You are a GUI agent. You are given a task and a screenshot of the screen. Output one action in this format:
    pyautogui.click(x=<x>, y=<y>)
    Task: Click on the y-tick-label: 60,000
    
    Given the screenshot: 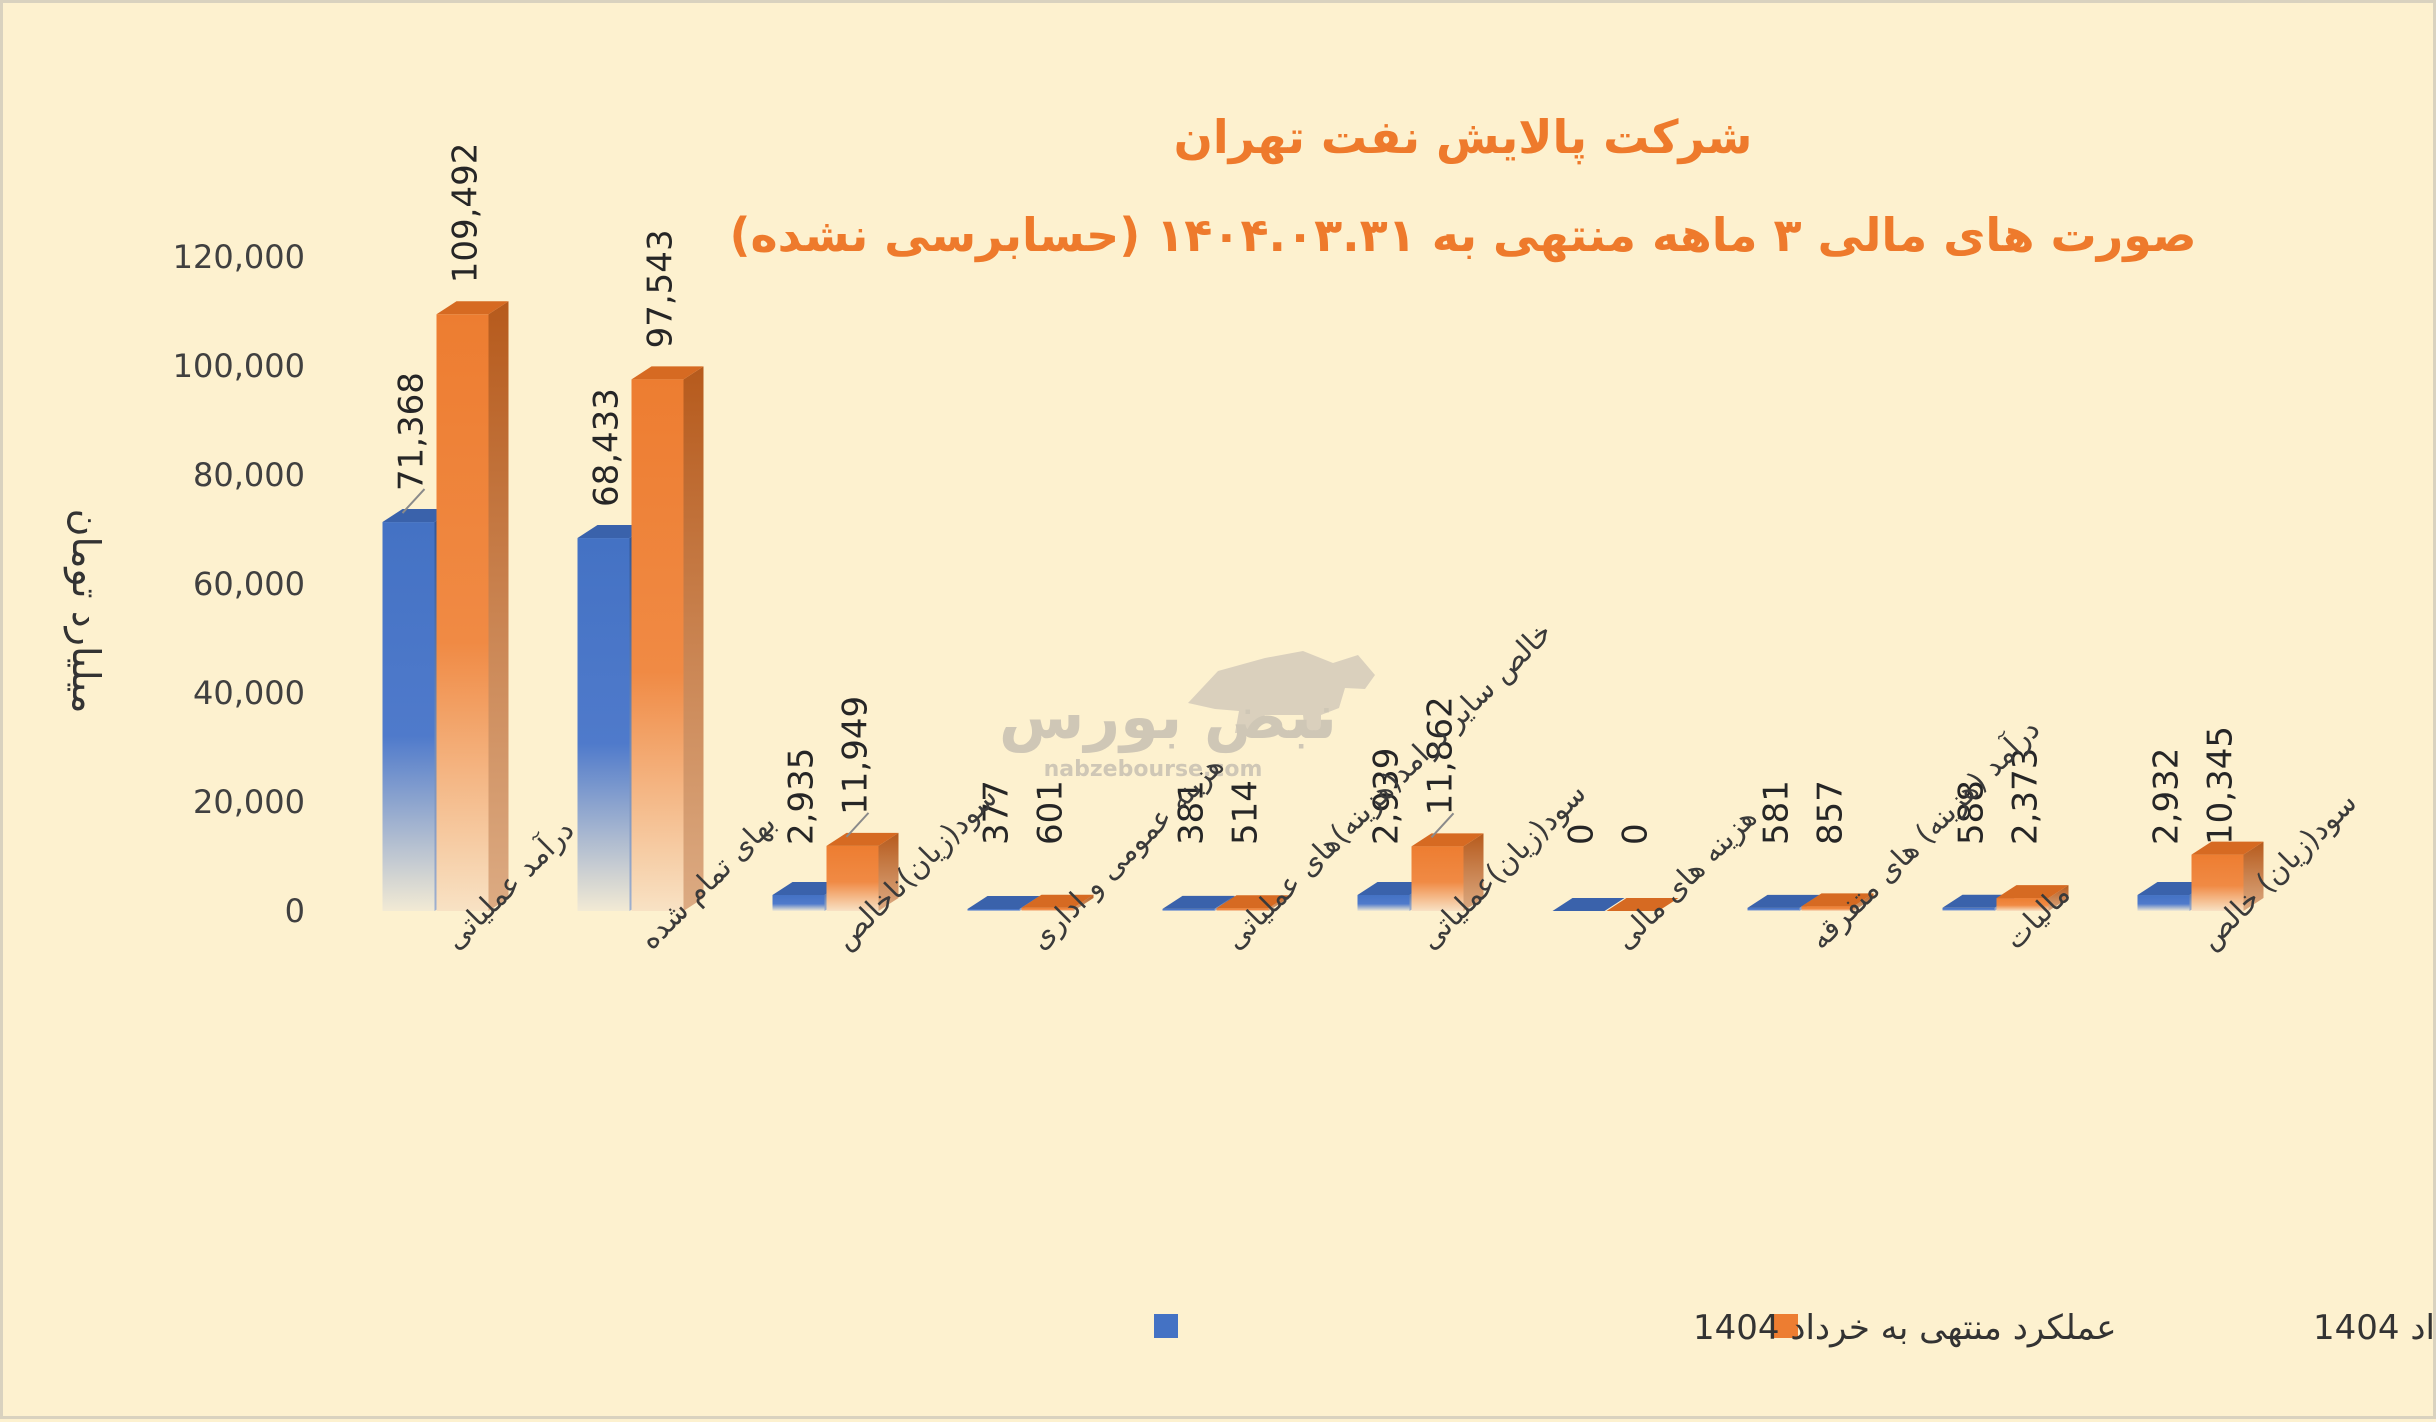 What is the action you would take?
    pyautogui.click(x=249, y=584)
    